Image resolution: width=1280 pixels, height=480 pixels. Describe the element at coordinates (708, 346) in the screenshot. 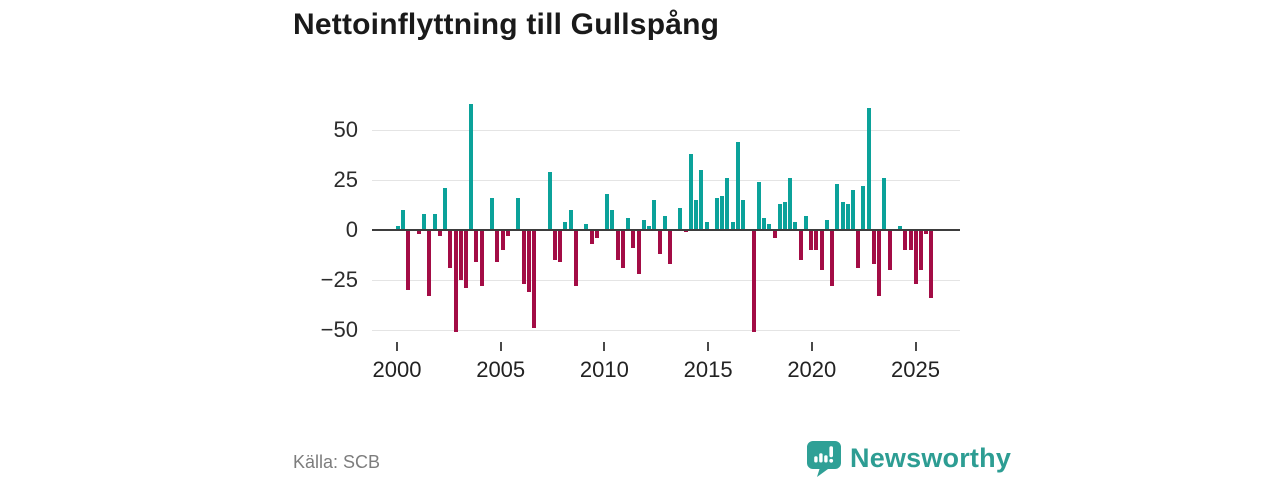

I see `x-tick-2015` at that location.